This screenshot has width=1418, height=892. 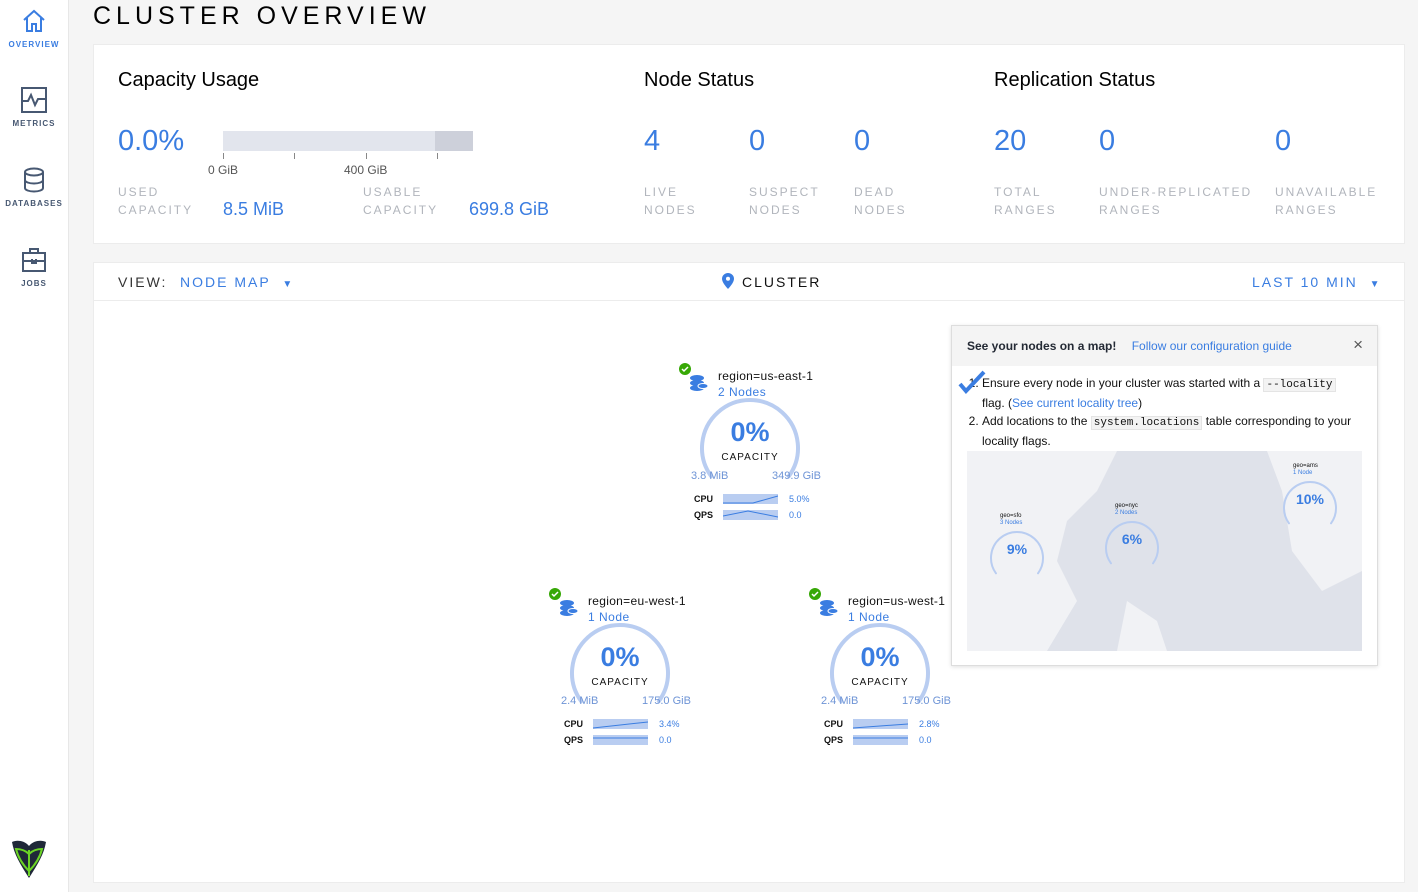 What do you see at coordinates (223, 170) in the screenshot?
I see `tick-label: 0 GiB` at bounding box center [223, 170].